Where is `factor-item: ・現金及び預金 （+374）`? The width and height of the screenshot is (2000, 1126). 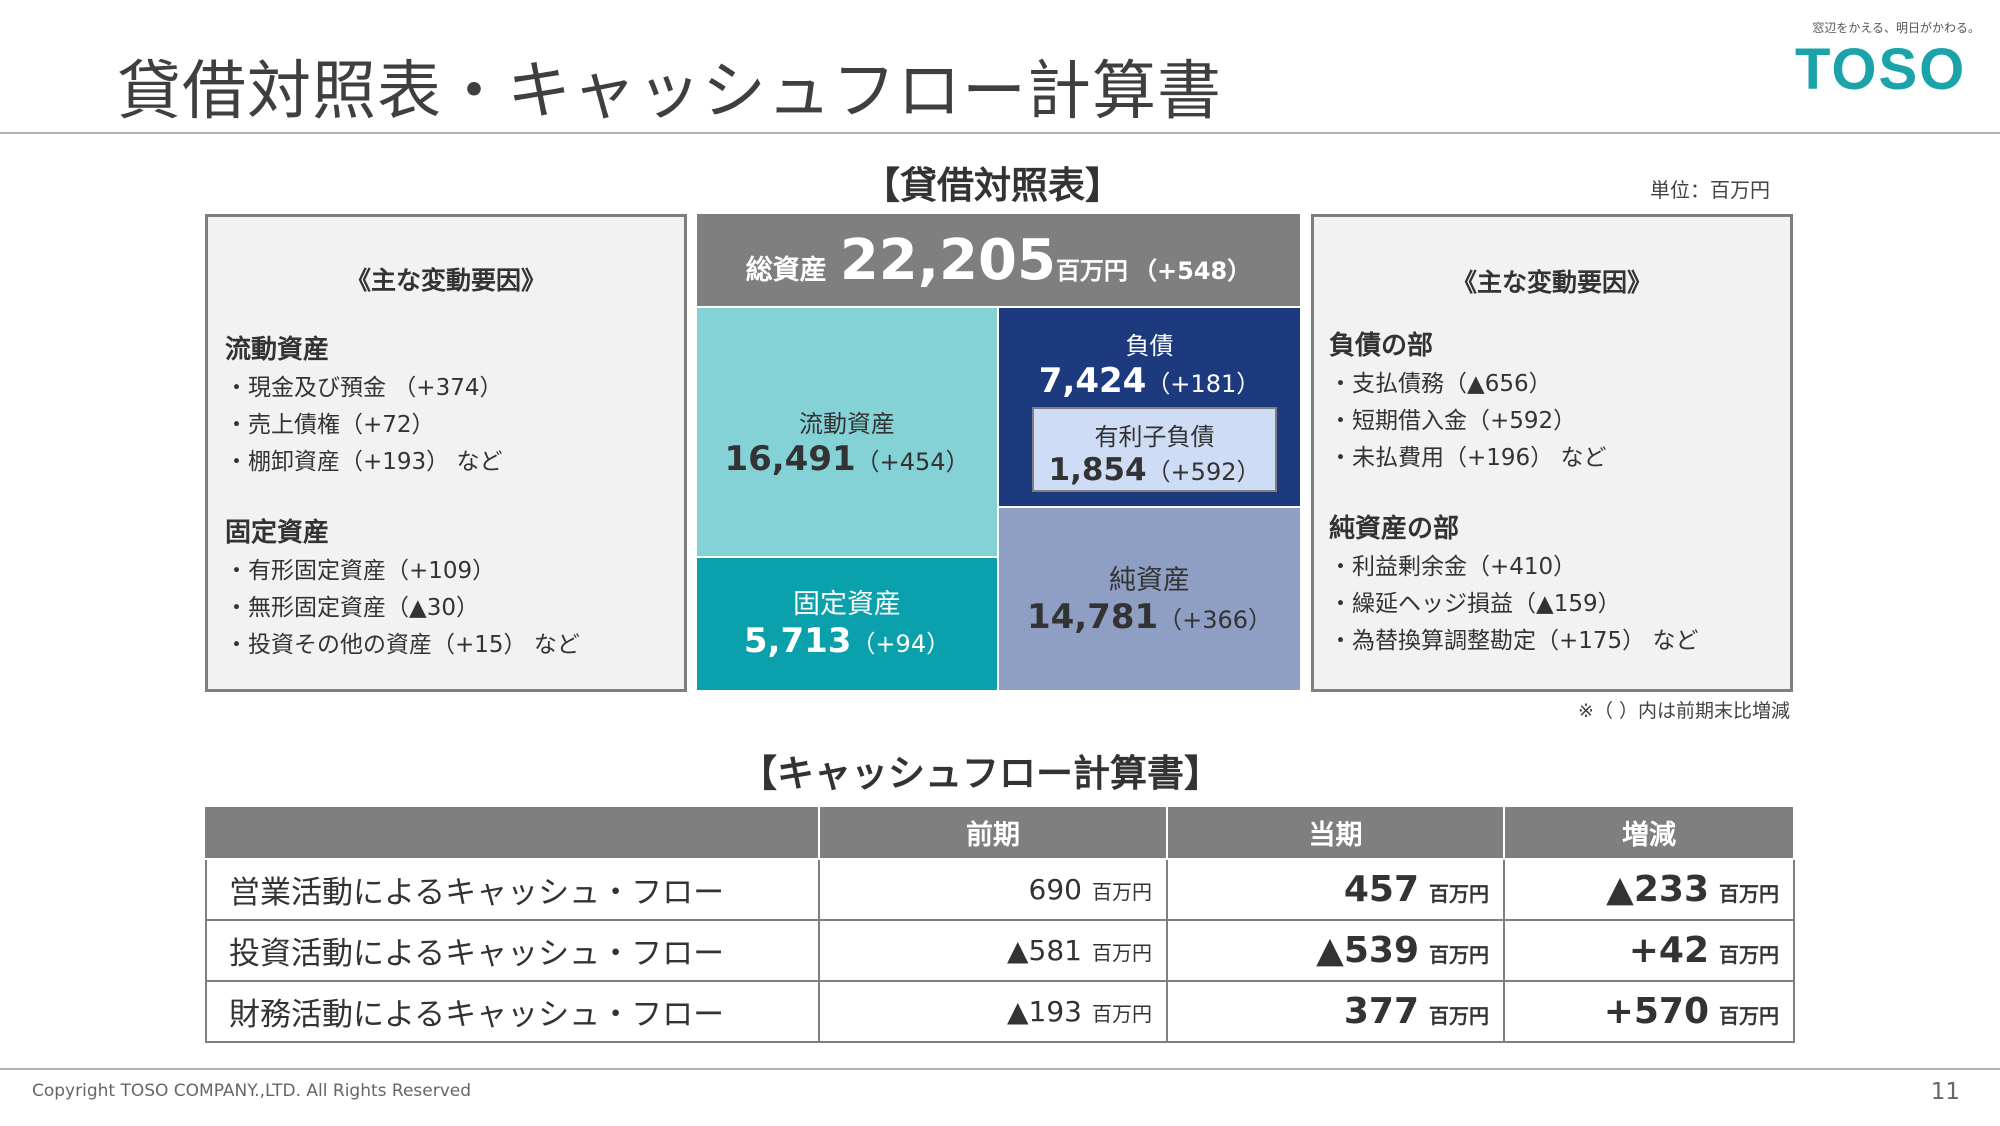 factor-item: ・現金及び預金 （+374） is located at coordinates (364, 388).